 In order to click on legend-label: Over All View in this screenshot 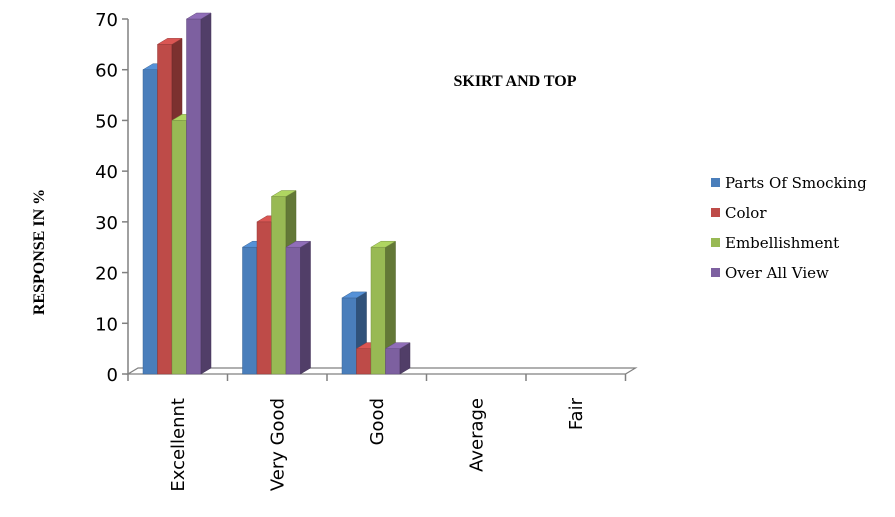, I will do `click(777, 273)`.